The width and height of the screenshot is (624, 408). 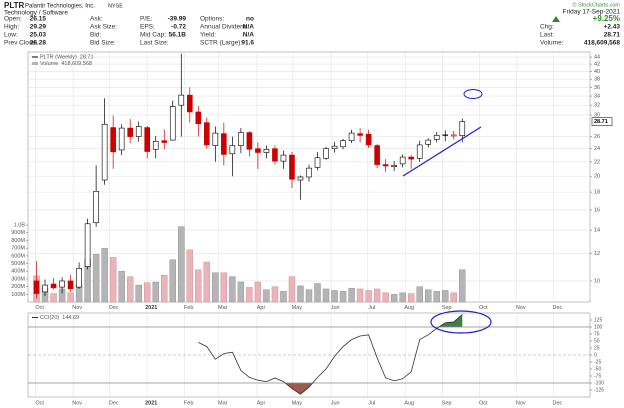 I want to click on x-tick-label: Apr, so click(x=261, y=308).